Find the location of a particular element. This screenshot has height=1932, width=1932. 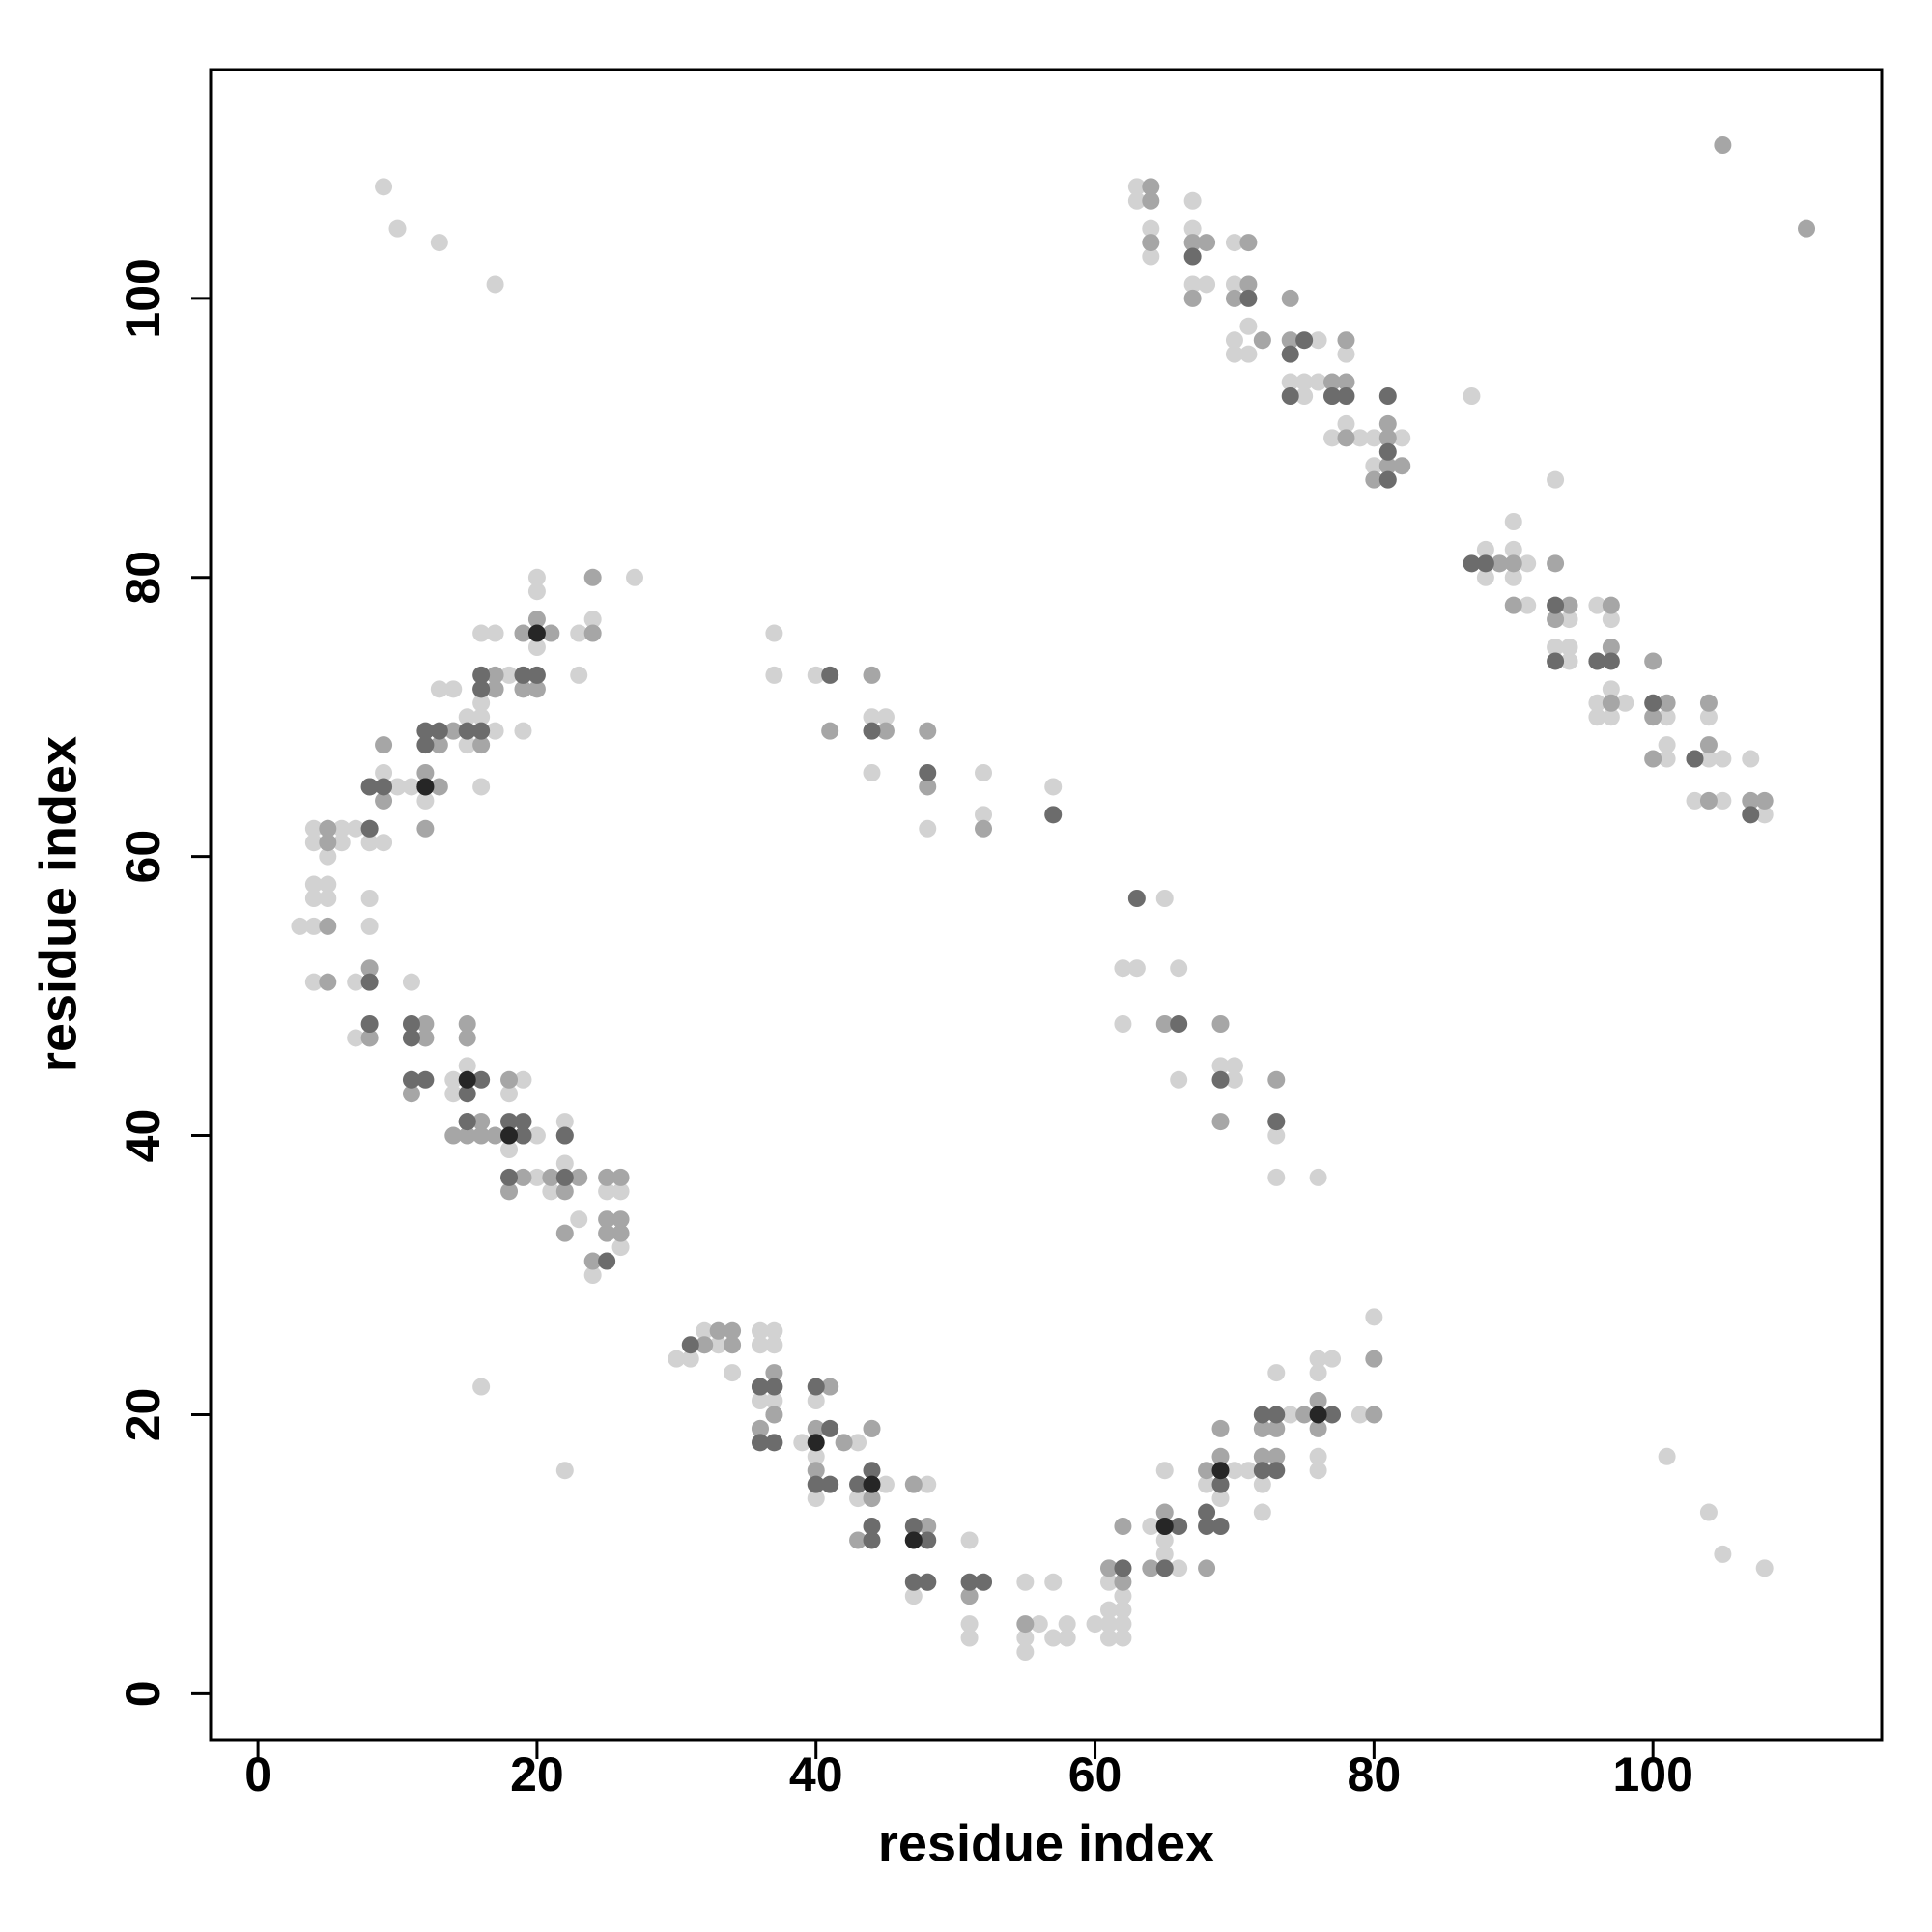

y-axis-title: residue index is located at coordinates (58, 904).